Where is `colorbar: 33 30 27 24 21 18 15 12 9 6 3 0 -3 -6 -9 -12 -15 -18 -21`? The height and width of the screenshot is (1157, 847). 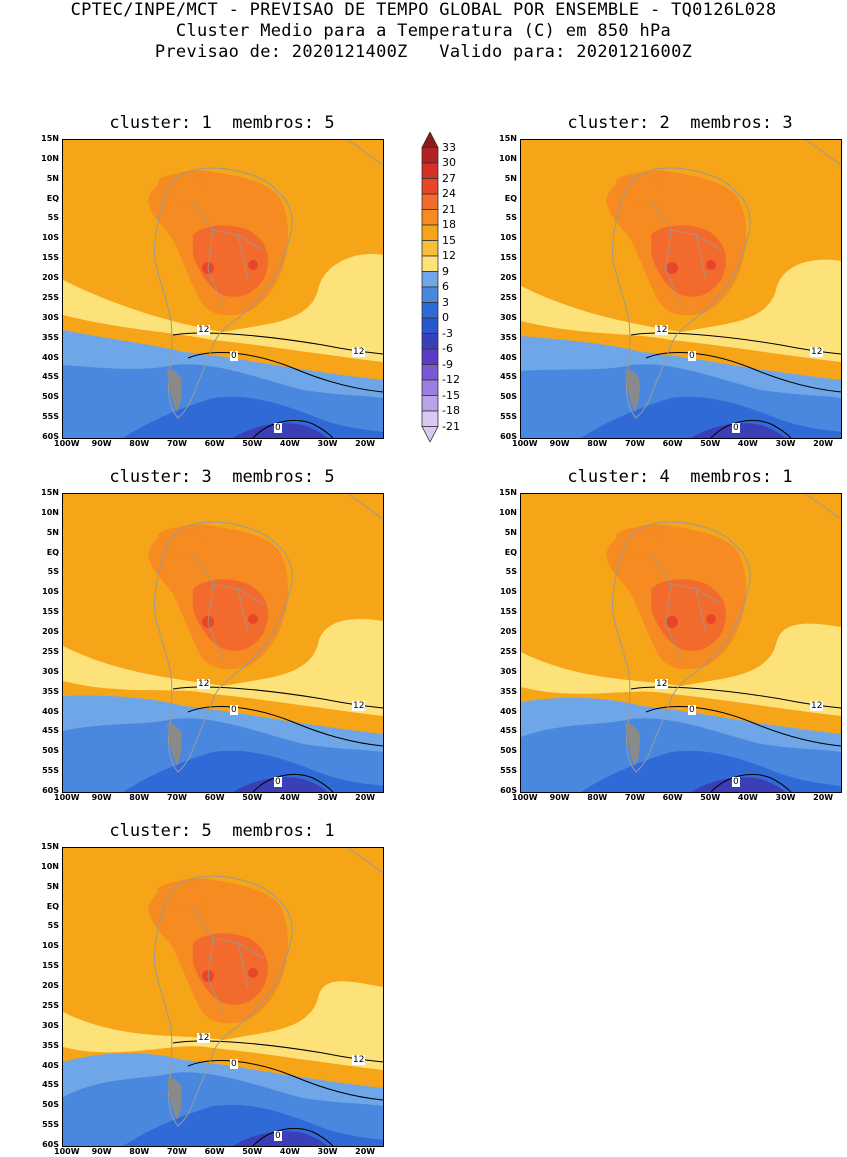
colorbar: 33 30 27 24 21 18 15 12 9 6 3 0 -3 -6 -9 -12 -15 -18 -21 is located at coordinates (450, 287).